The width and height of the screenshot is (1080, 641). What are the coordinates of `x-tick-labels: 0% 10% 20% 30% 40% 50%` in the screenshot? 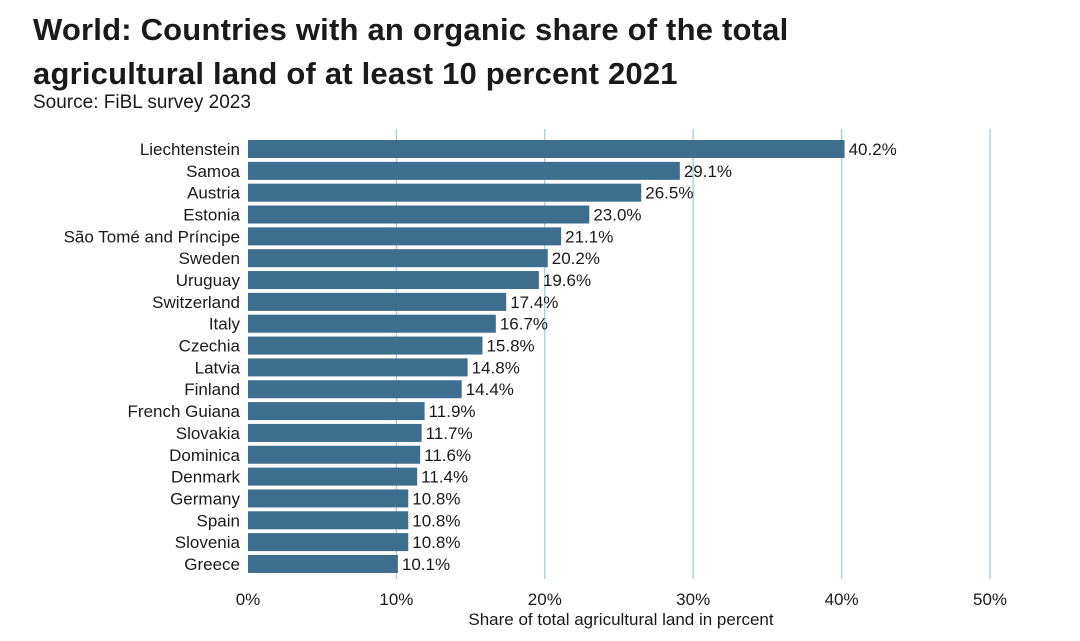 It's located at (621, 599).